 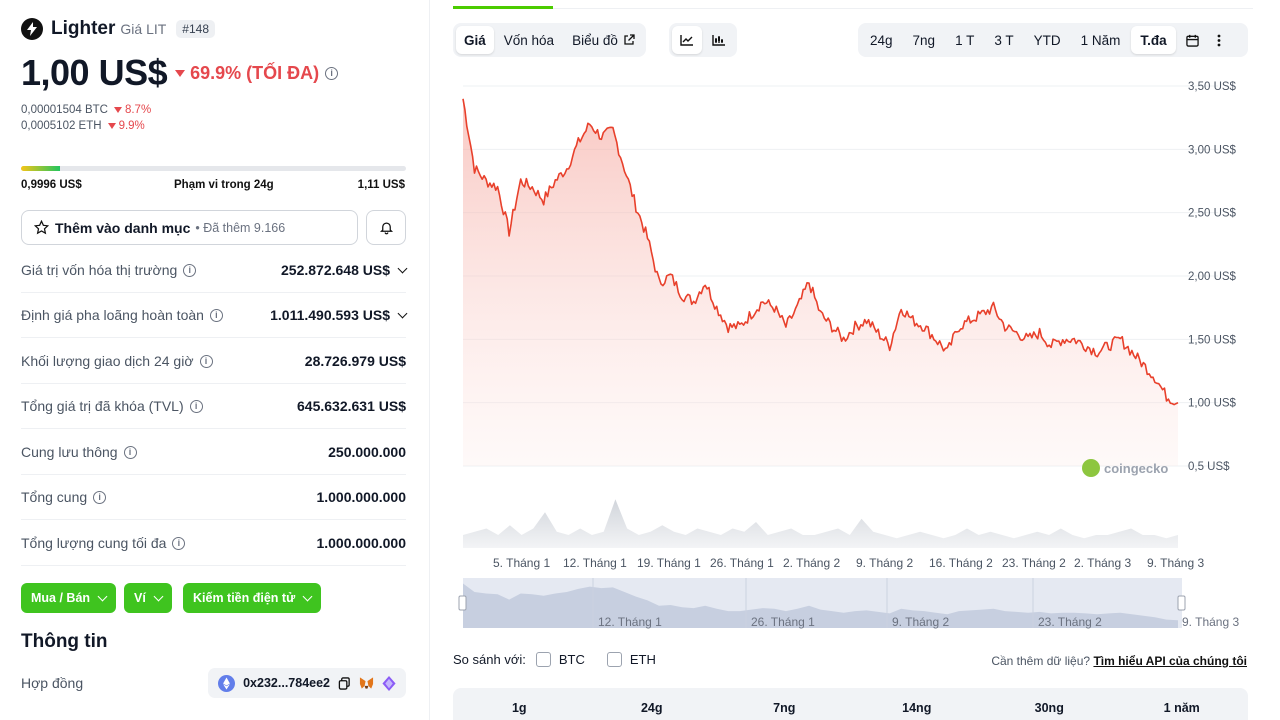 What do you see at coordinates (529, 40) in the screenshot?
I see `tab-market-cap: Vốn hóa` at bounding box center [529, 40].